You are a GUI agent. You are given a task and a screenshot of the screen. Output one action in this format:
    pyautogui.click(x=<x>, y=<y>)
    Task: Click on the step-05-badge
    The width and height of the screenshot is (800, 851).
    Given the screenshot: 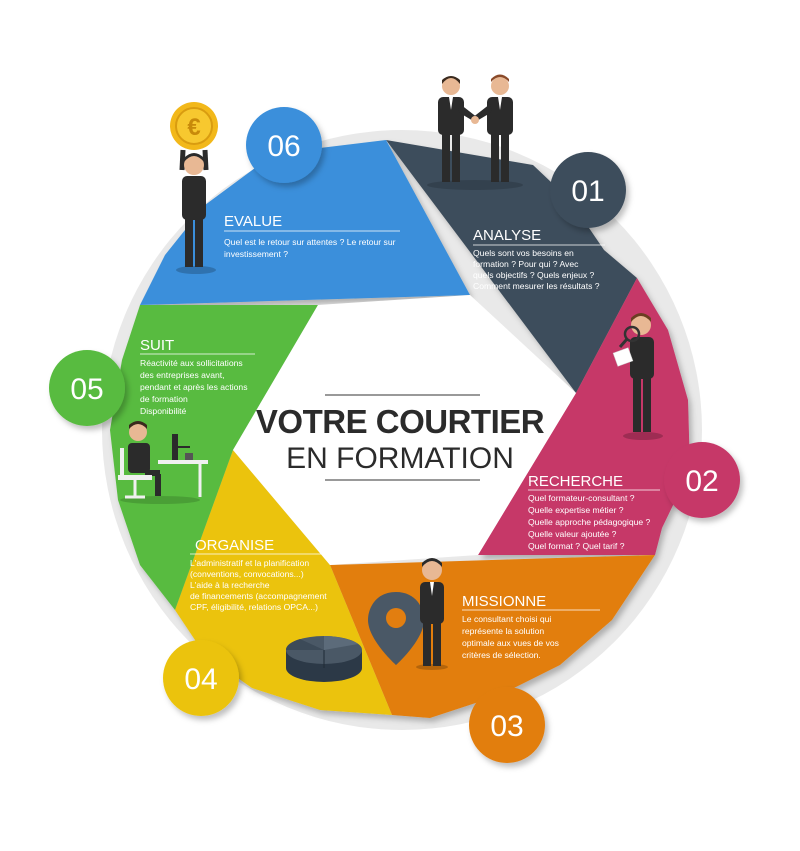 What is the action you would take?
    pyautogui.click(x=87, y=388)
    